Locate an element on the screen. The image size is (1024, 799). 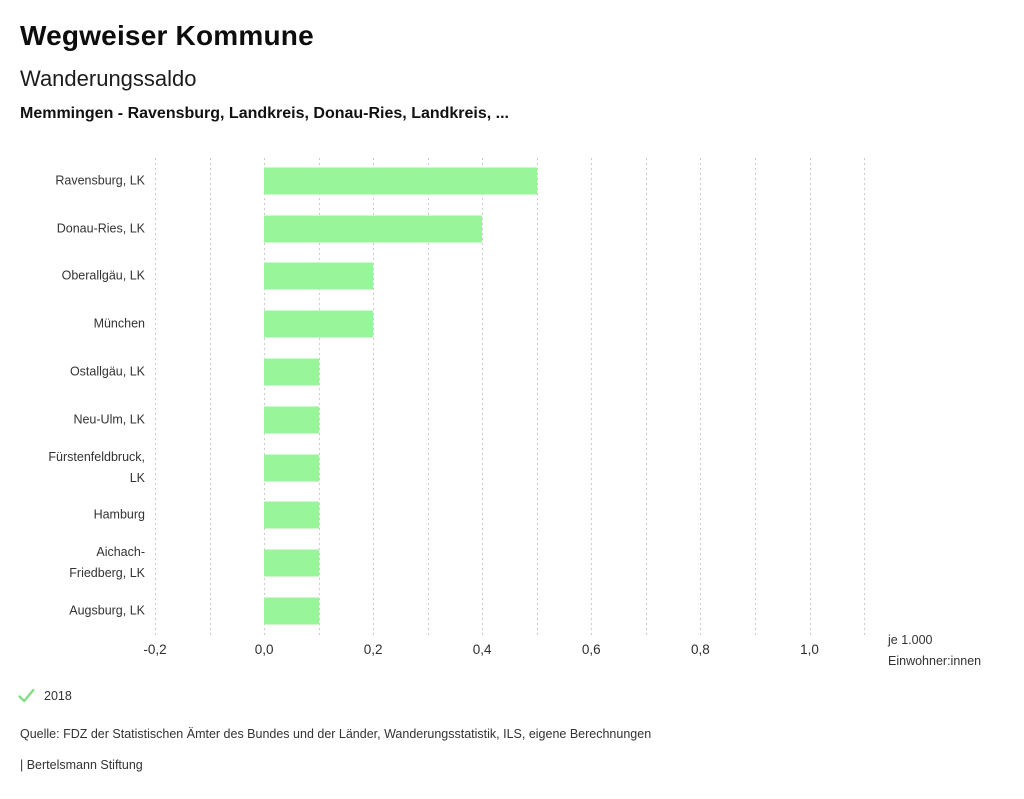
chart-title: Wanderungssaldo is located at coordinates (108, 78).